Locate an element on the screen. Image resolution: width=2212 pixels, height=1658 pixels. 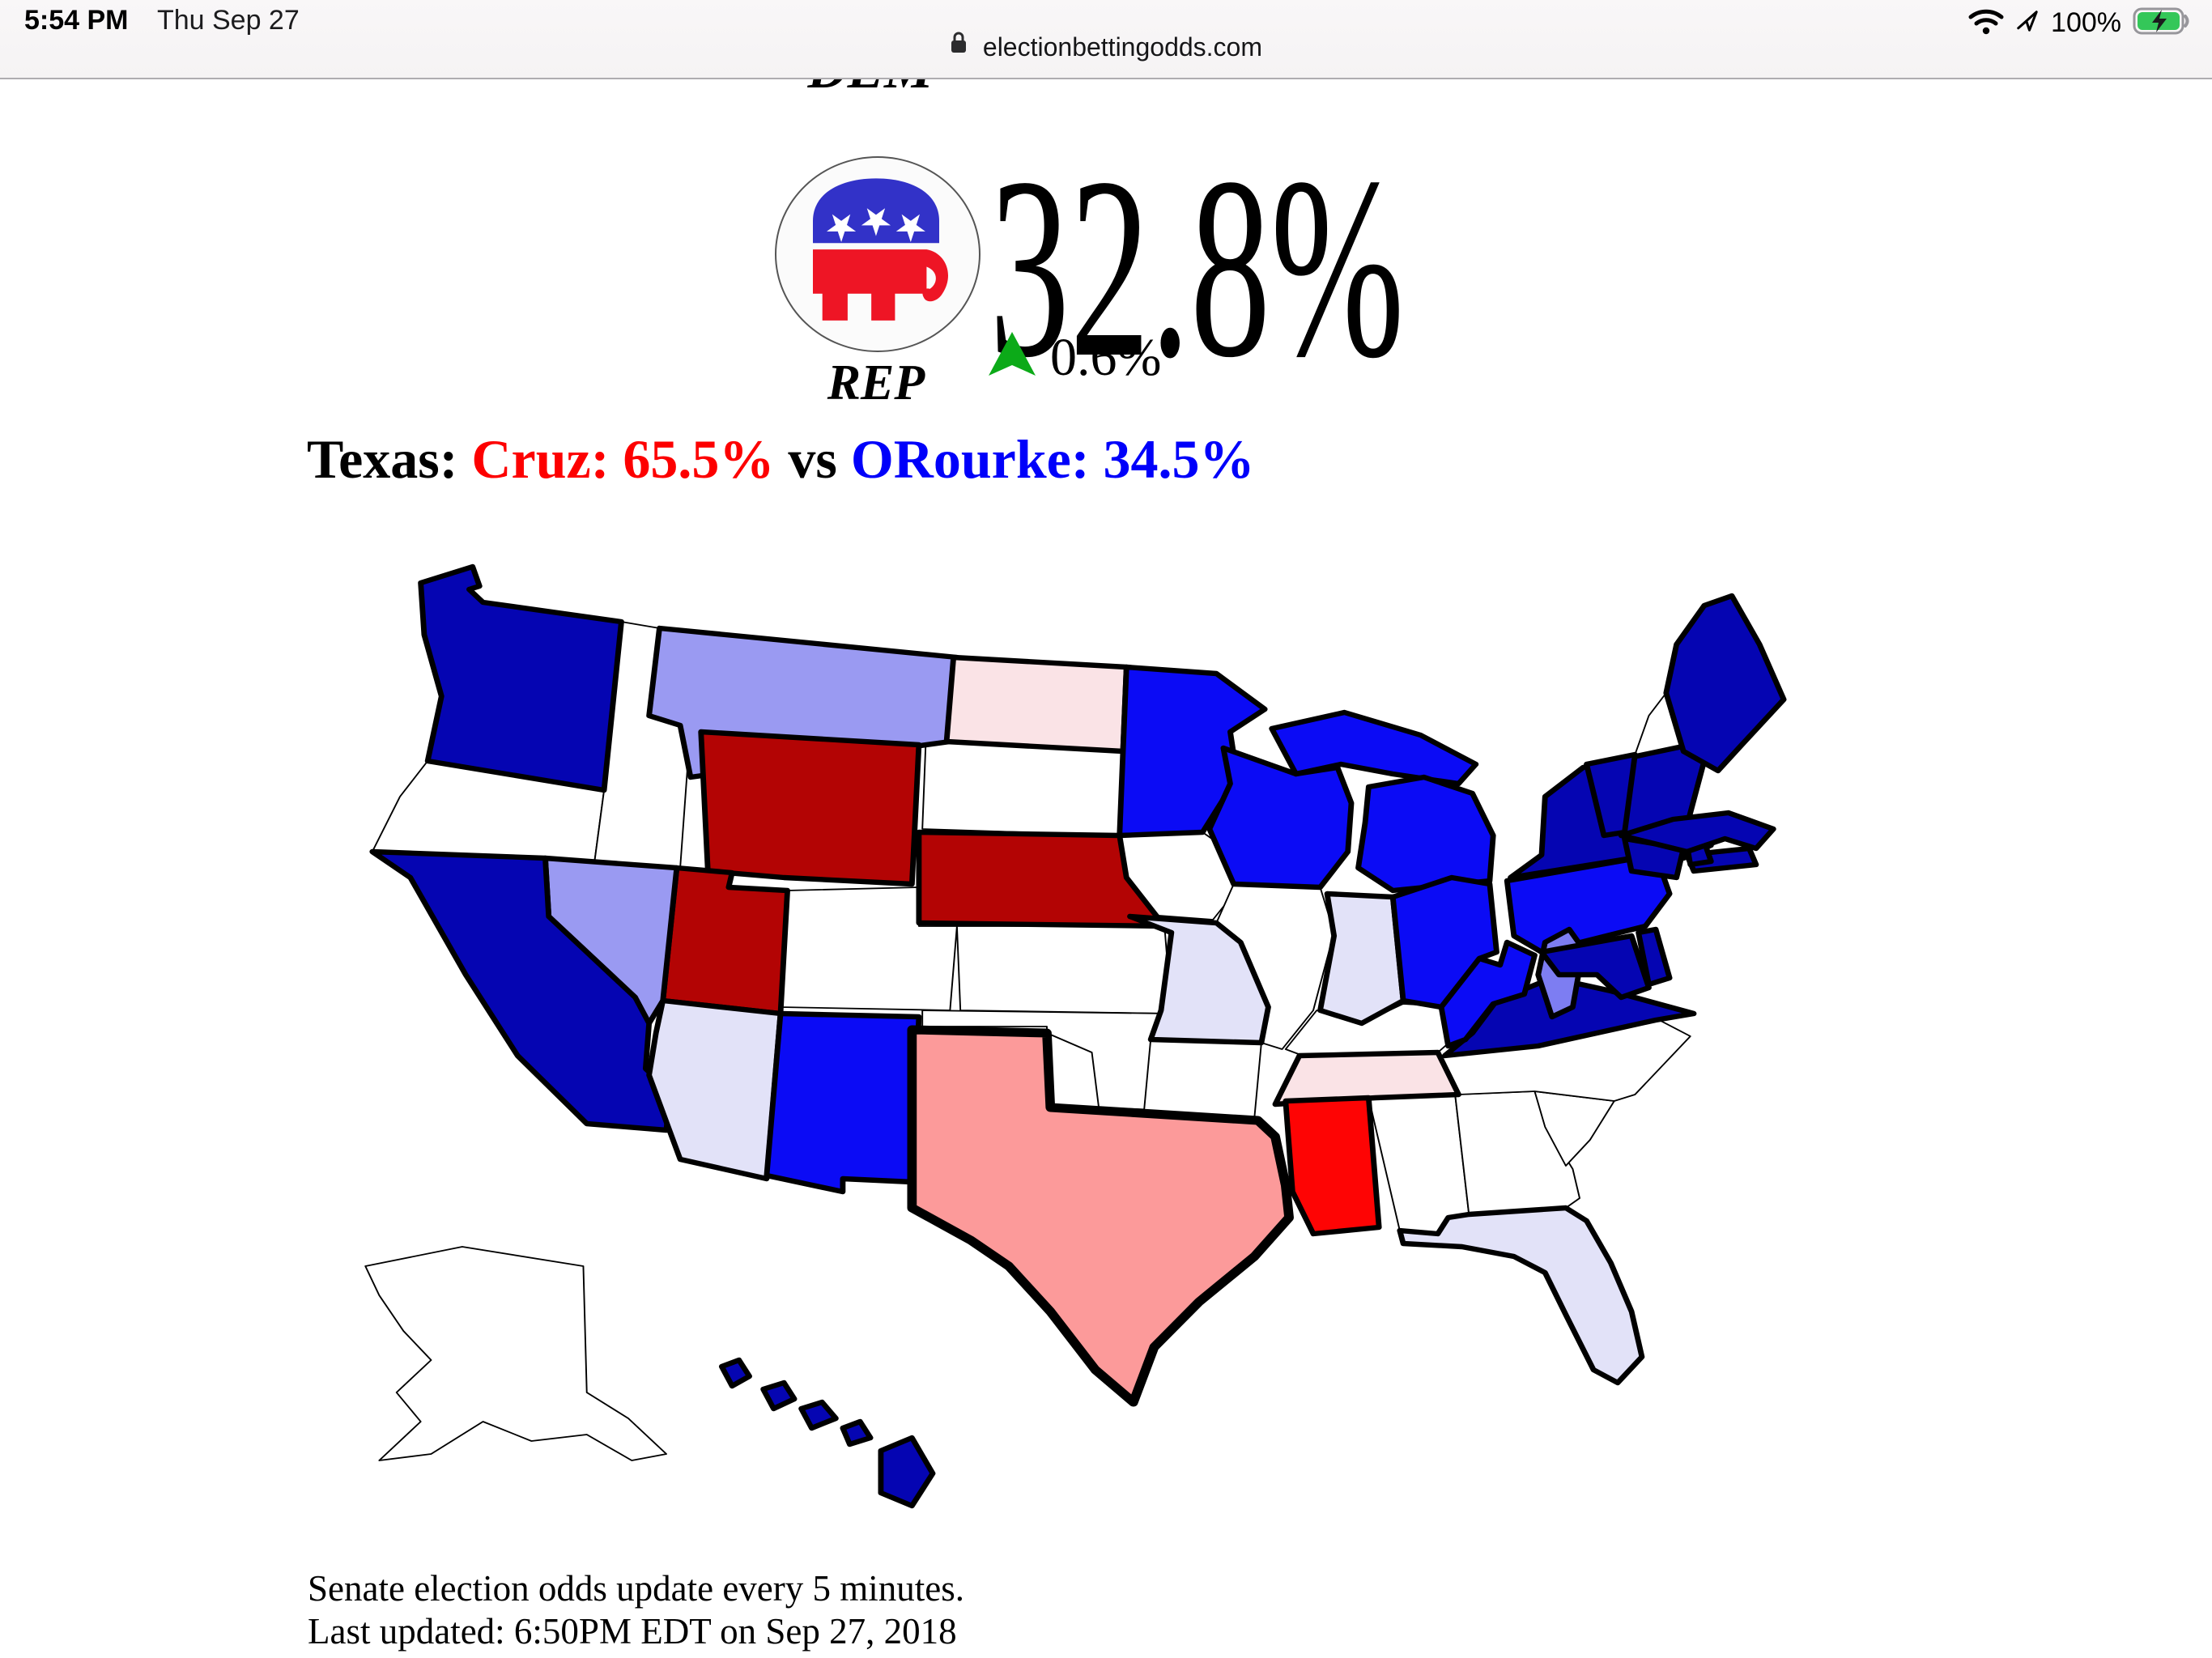
rep-party-logo: ★ ★ ★ is located at coordinates (878, 254).